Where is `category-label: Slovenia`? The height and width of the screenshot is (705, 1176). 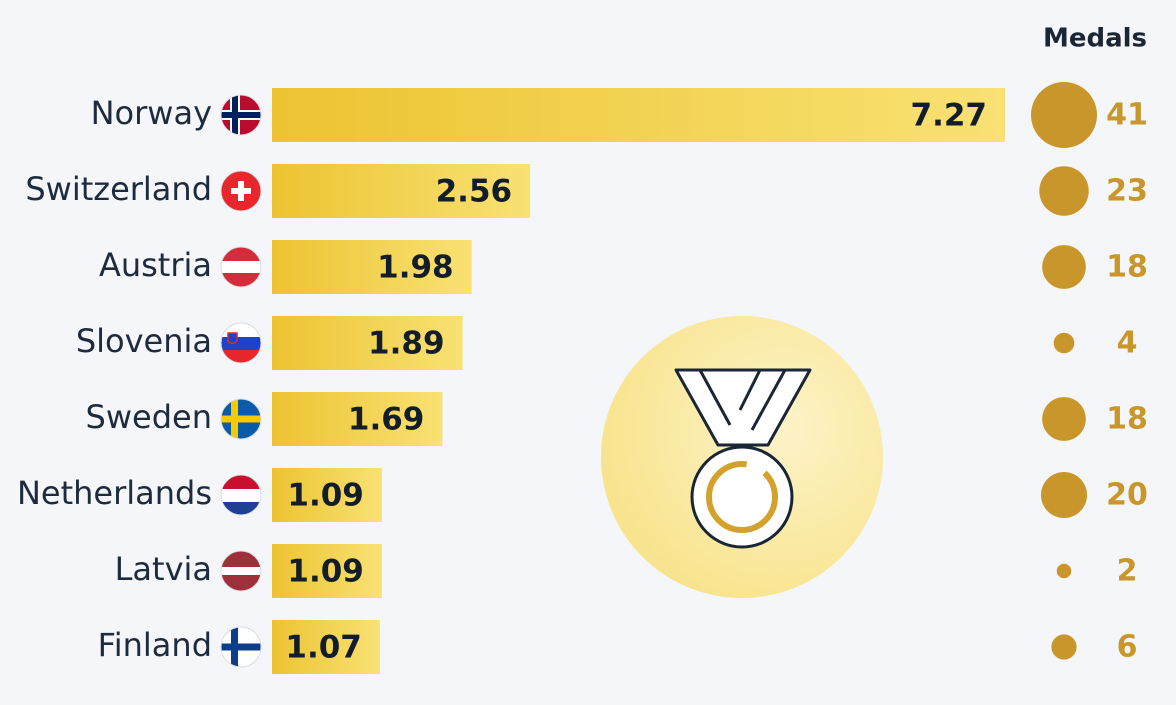
category-label: Slovenia is located at coordinates (144, 341).